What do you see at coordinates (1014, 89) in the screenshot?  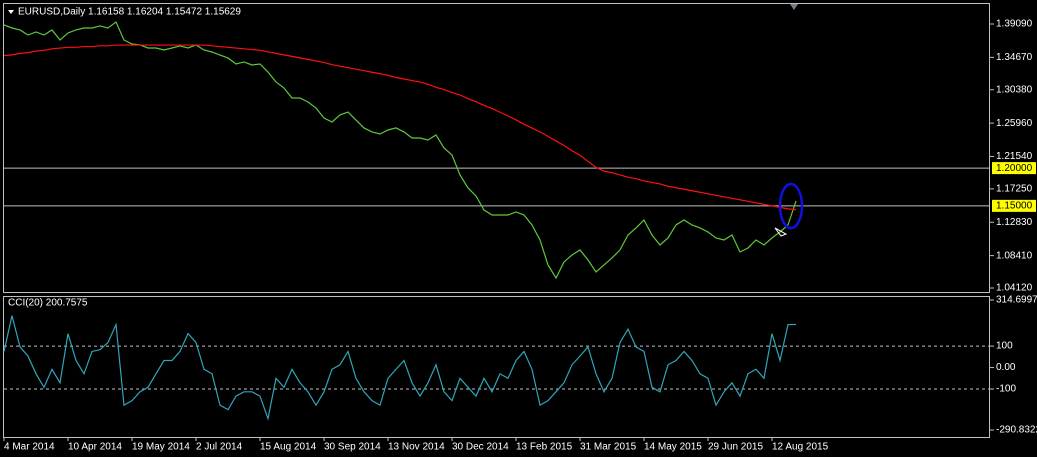 I see `y-tick-label: 1.30380` at bounding box center [1014, 89].